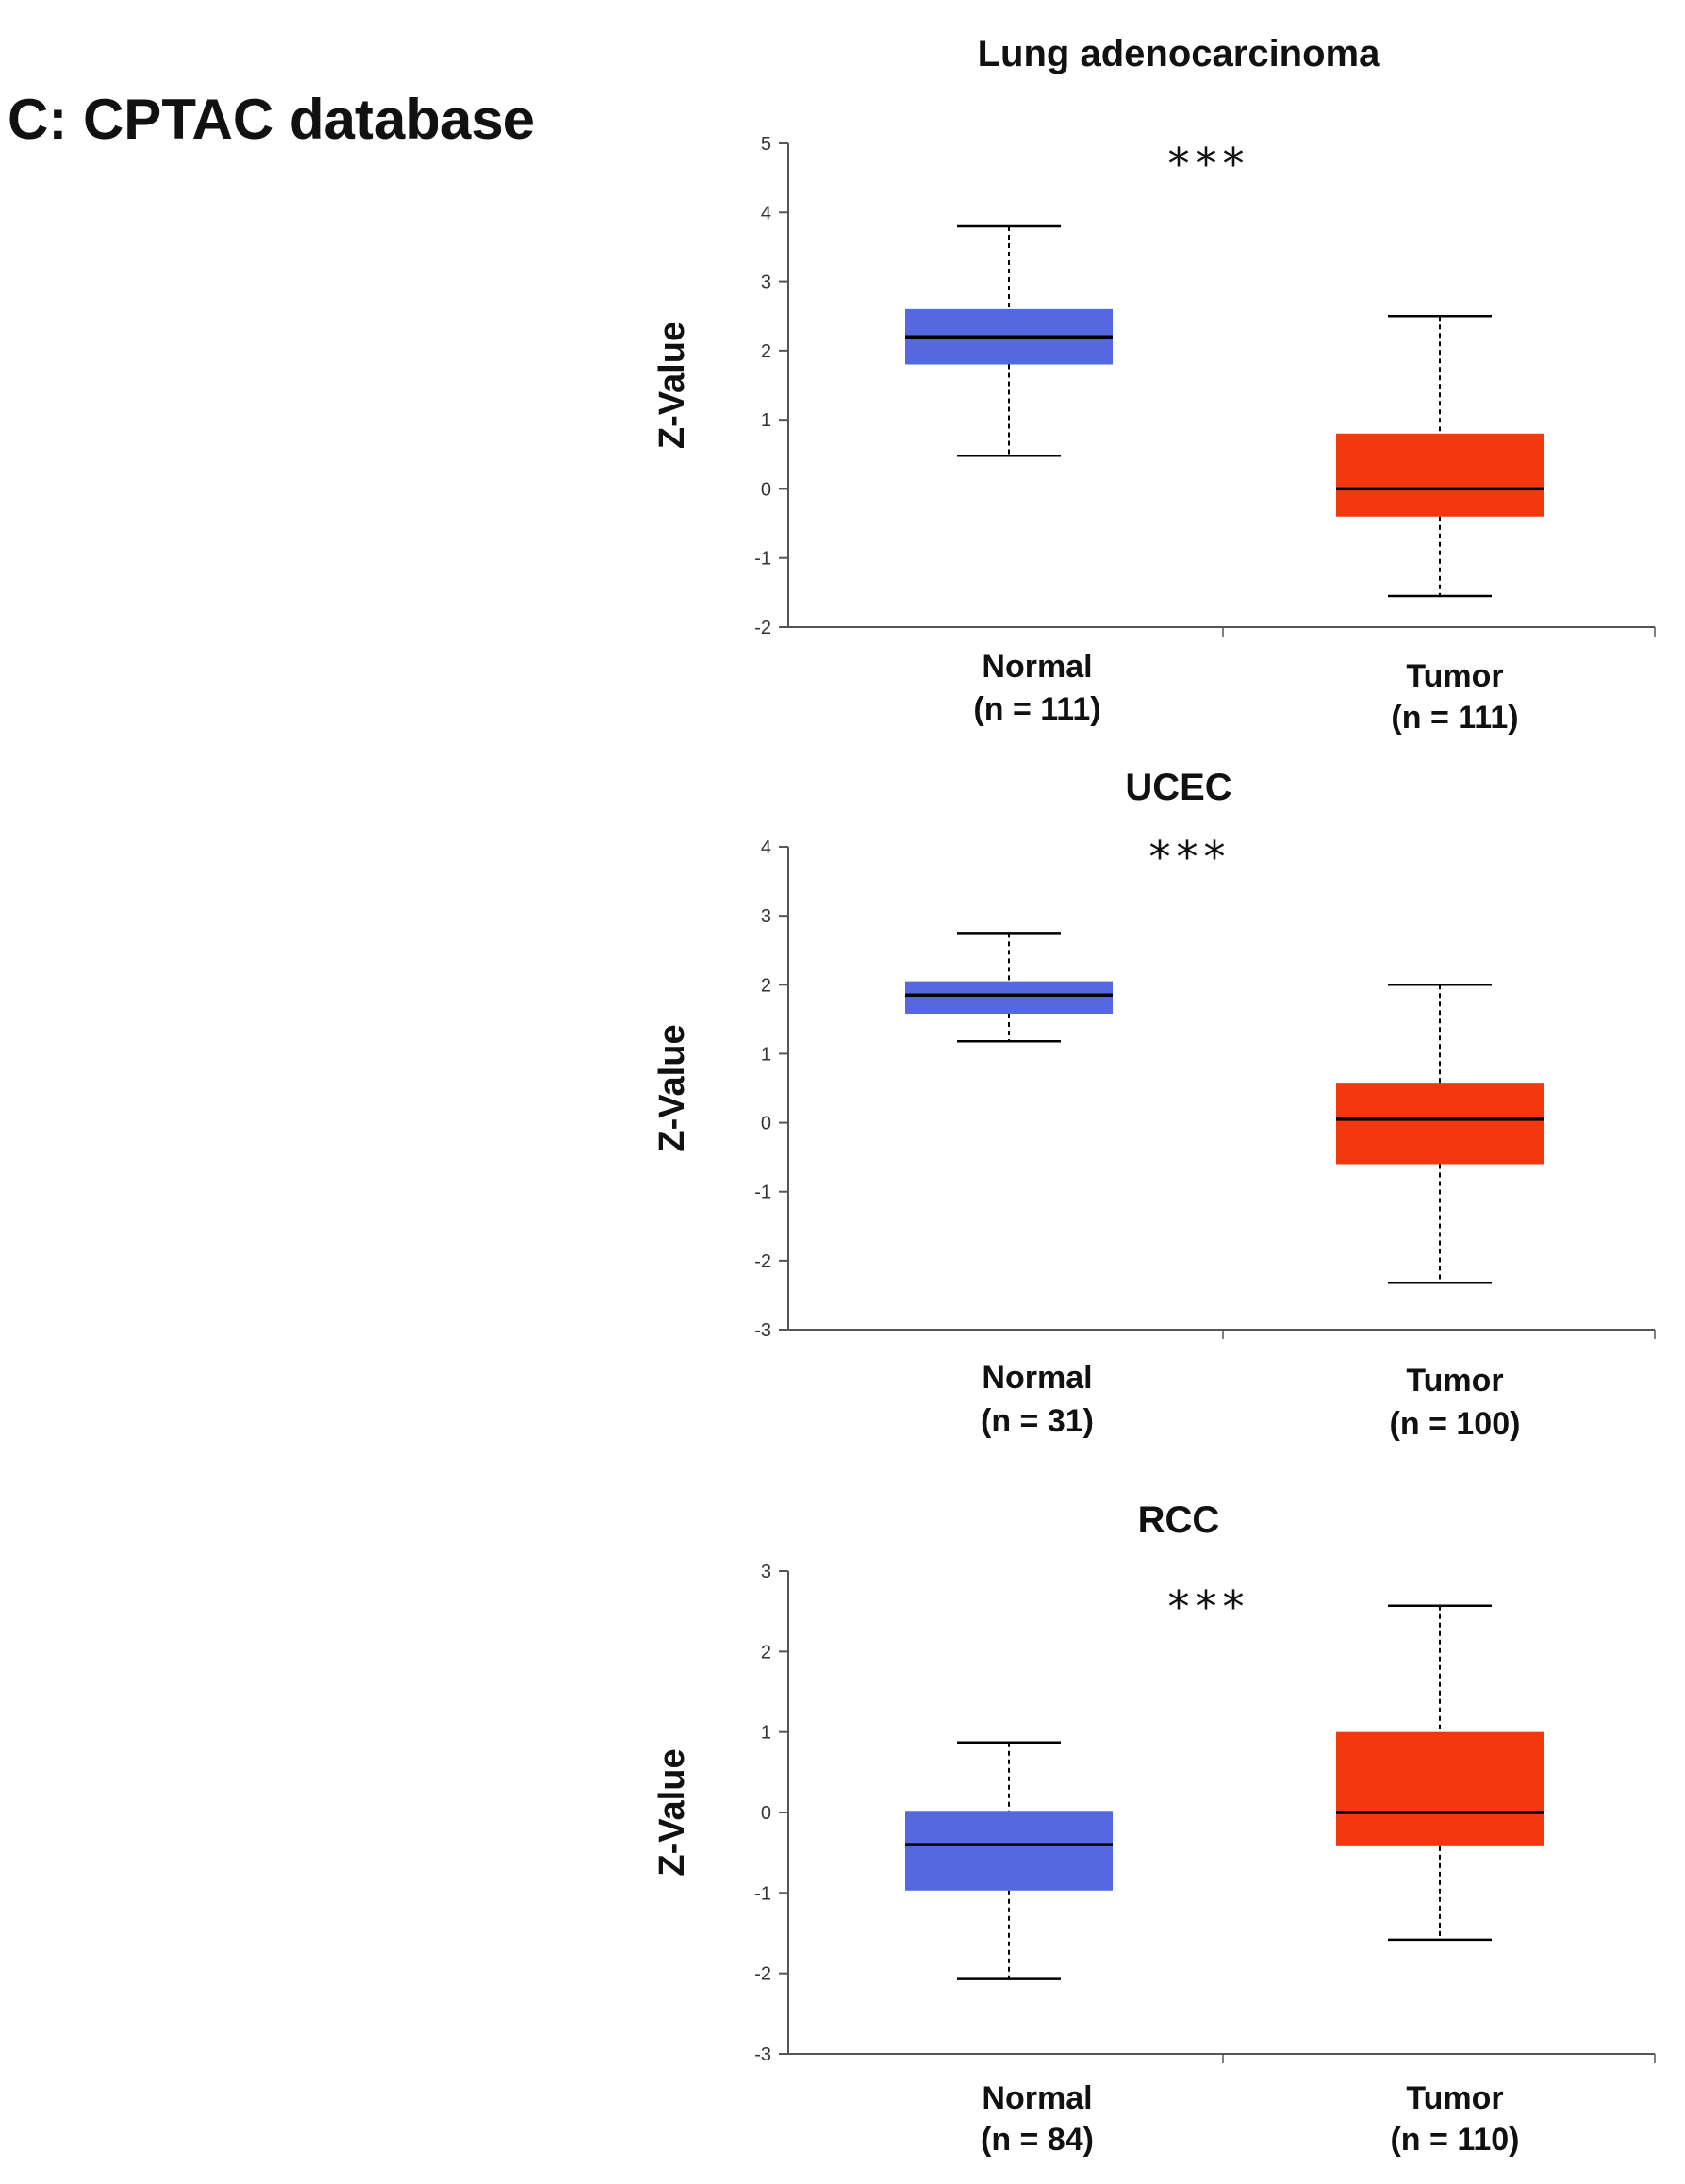 Image resolution: width=1685 pixels, height=2184 pixels. I want to click on normal-box-group: Normal (n = 31), so click(1009, 1185).